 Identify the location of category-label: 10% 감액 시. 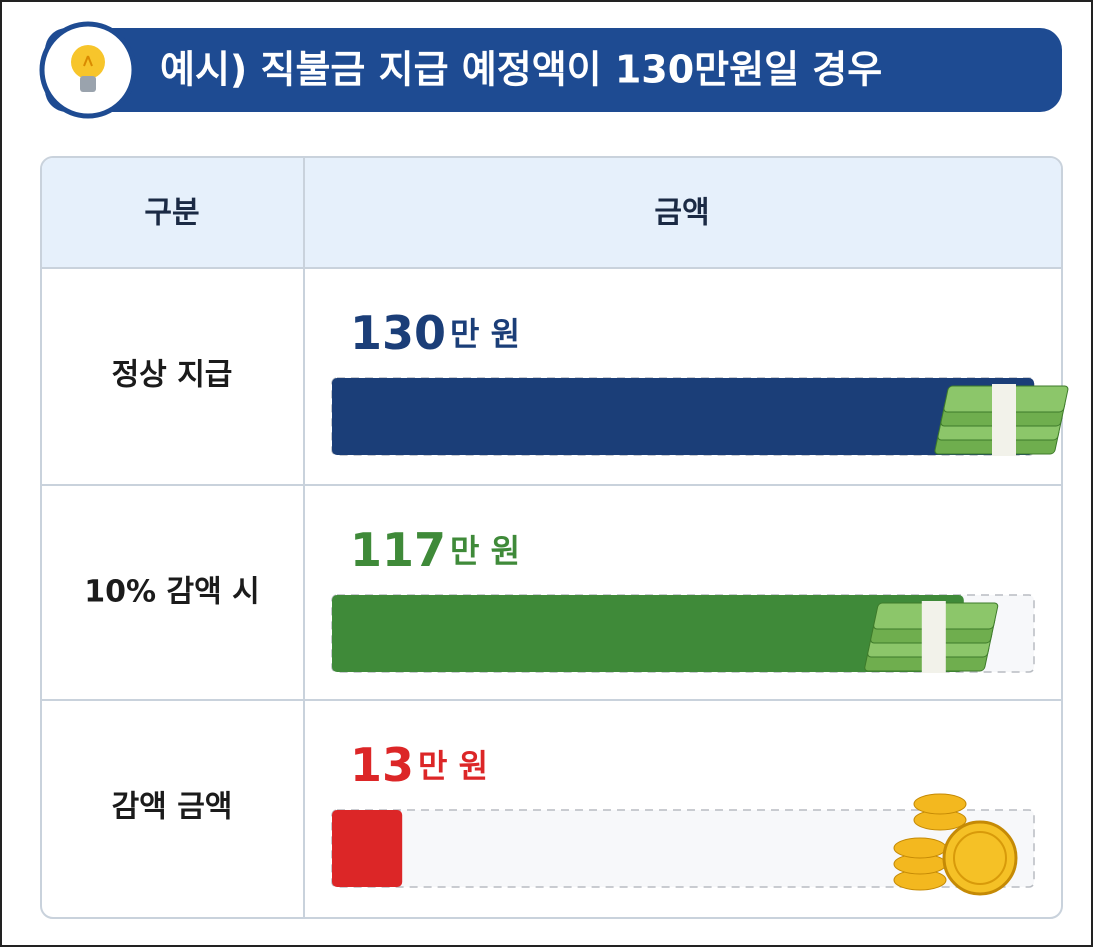
(172, 592).